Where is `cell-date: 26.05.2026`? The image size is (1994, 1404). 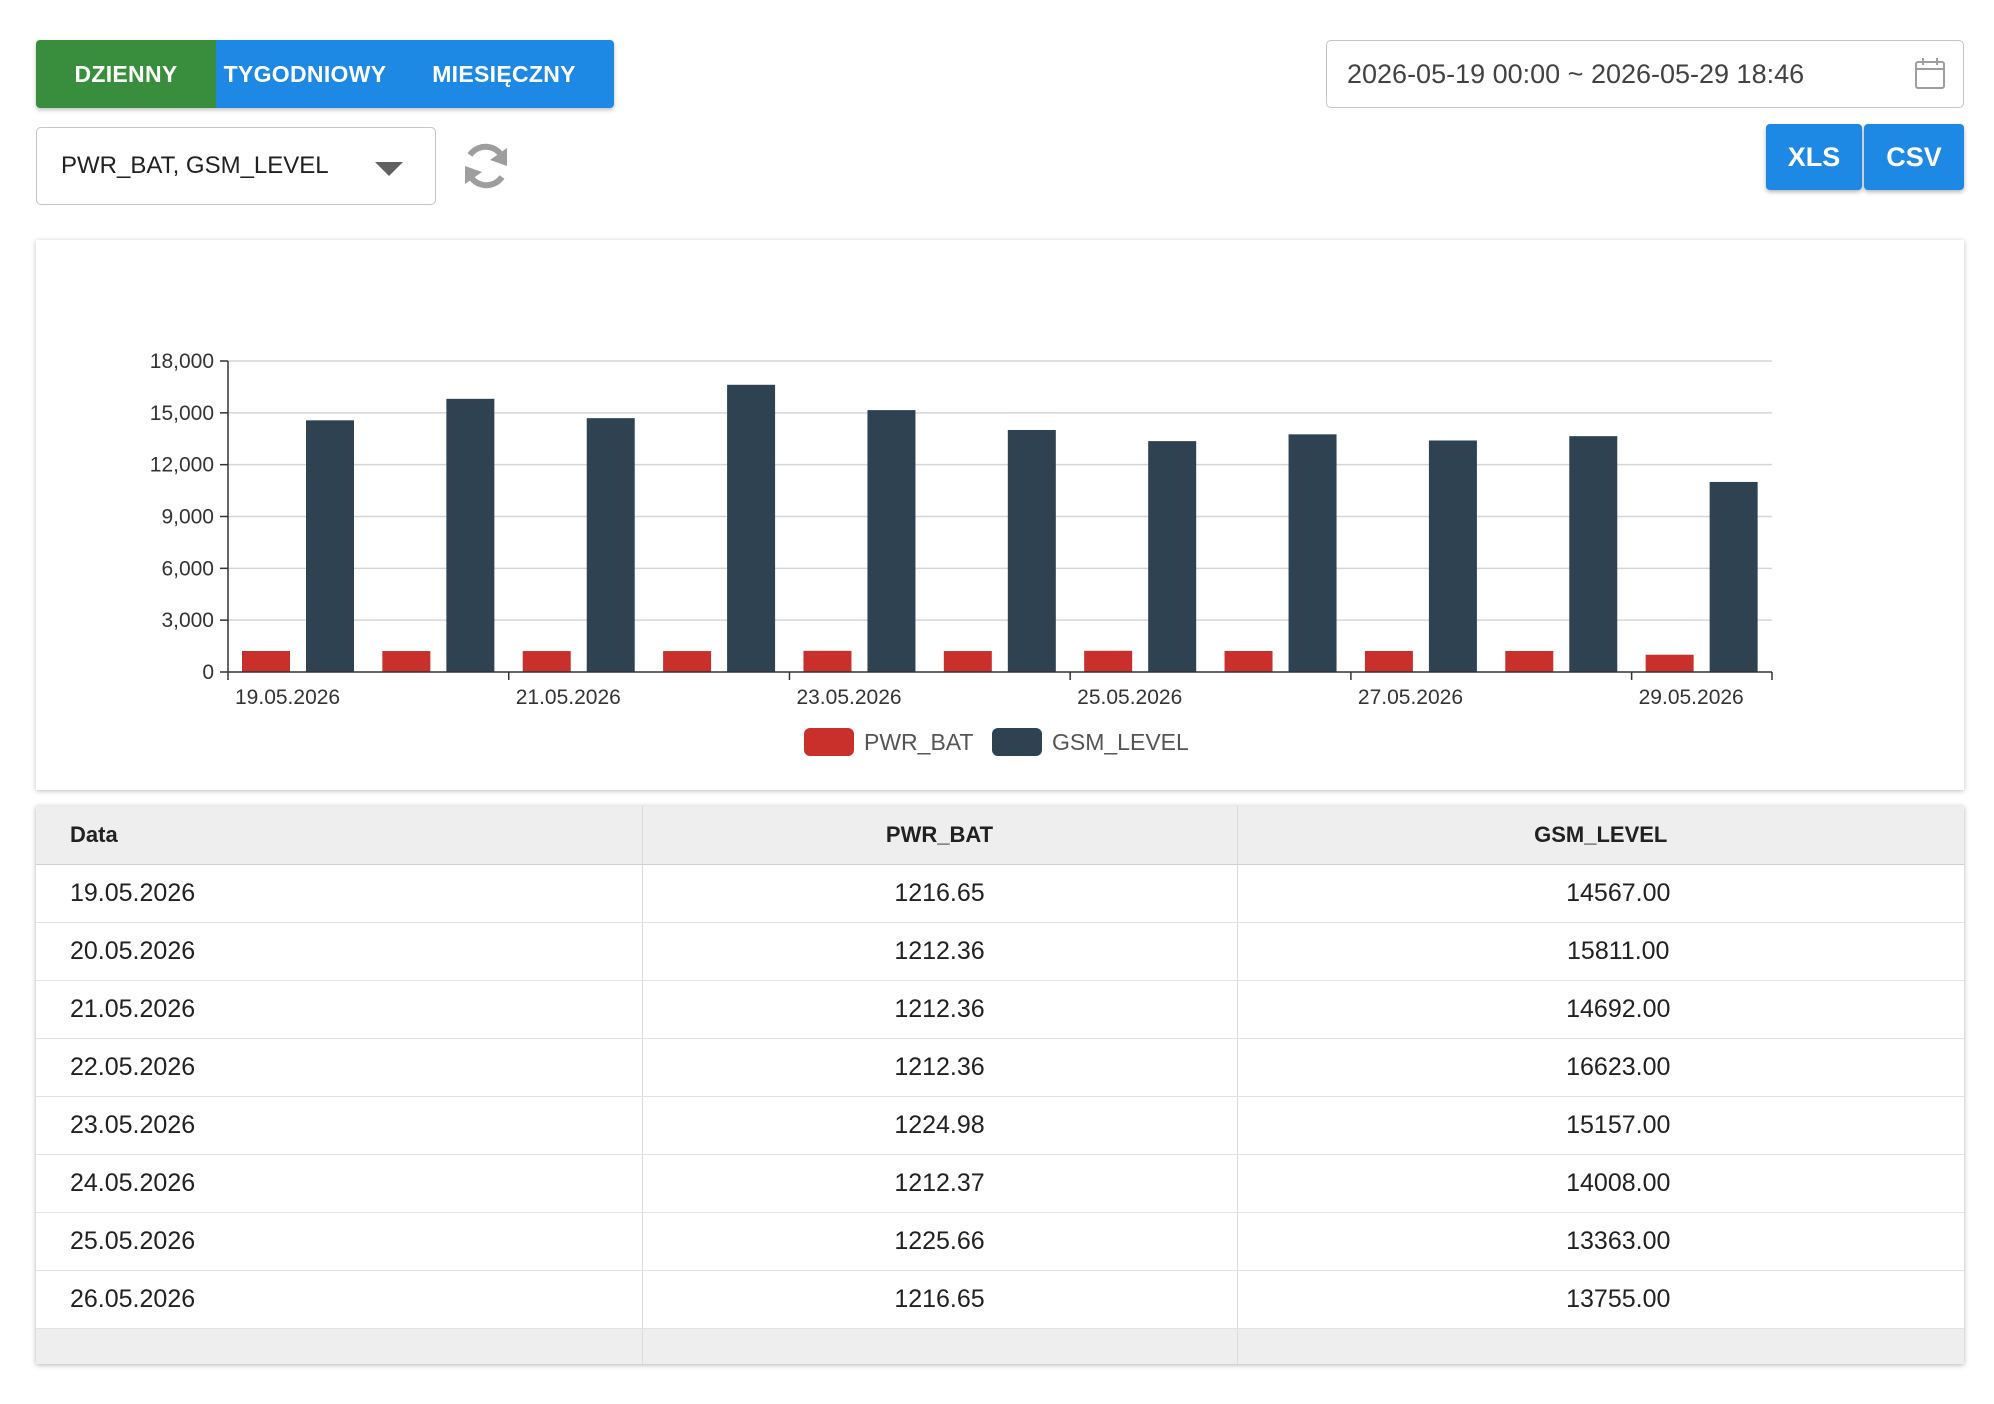 cell-date: 26.05.2026 is located at coordinates (339, 1299).